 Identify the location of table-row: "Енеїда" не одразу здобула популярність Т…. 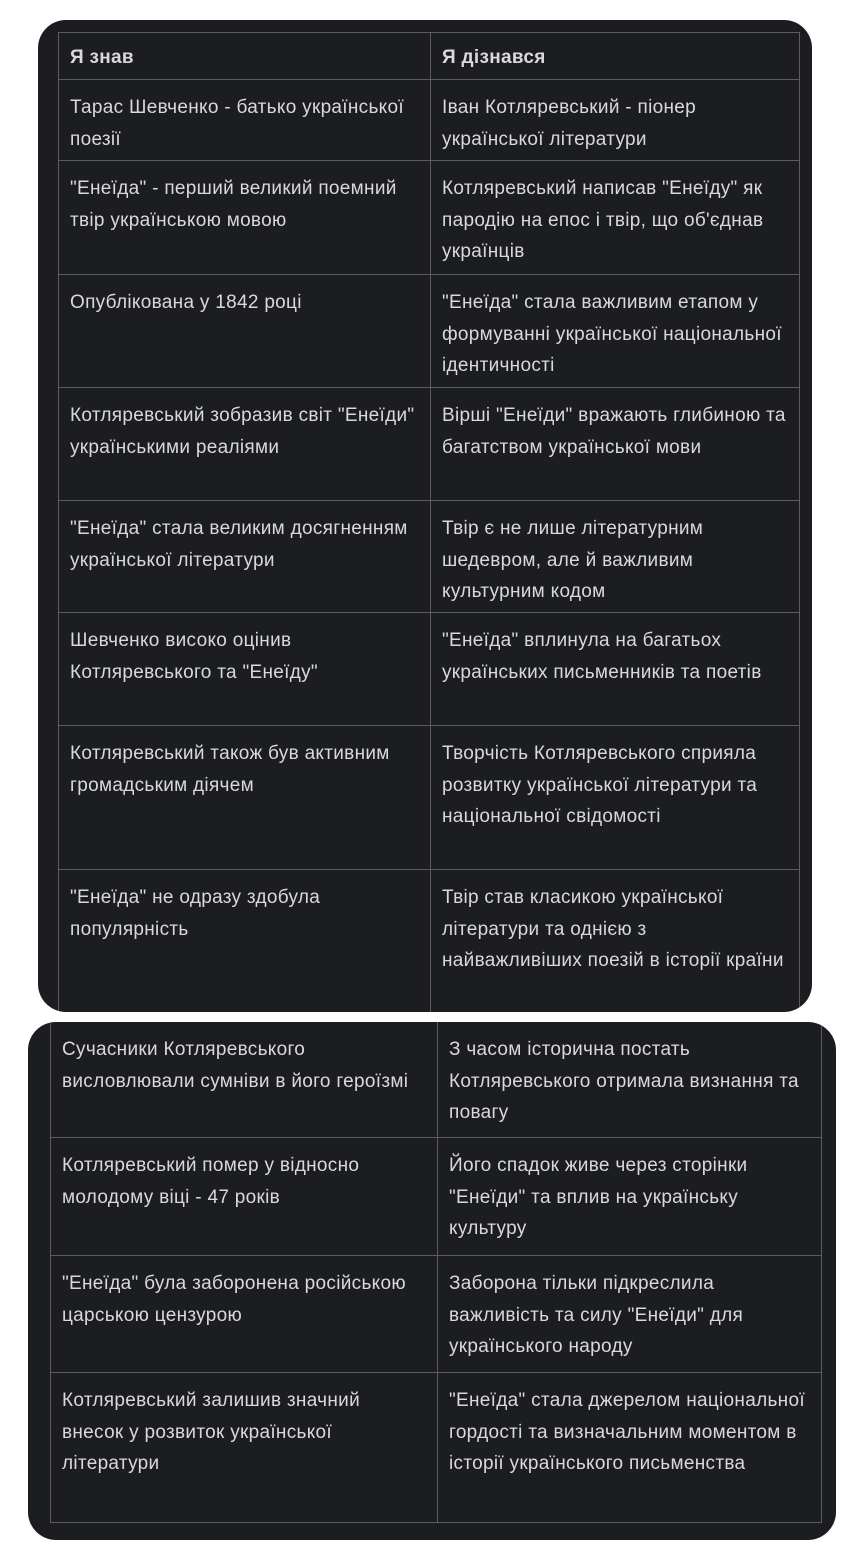
(429, 940).